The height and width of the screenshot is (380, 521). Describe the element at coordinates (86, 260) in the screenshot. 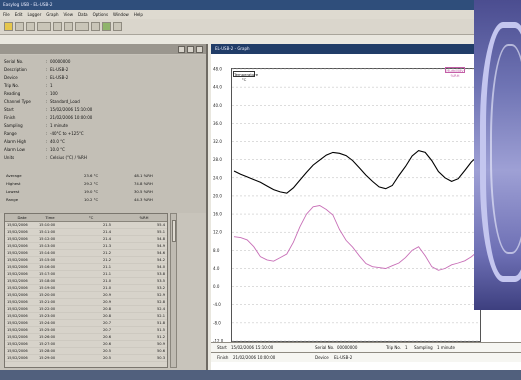

I see `table-row: 15/02/2006 15:15:00 21.2 54.2` at that location.